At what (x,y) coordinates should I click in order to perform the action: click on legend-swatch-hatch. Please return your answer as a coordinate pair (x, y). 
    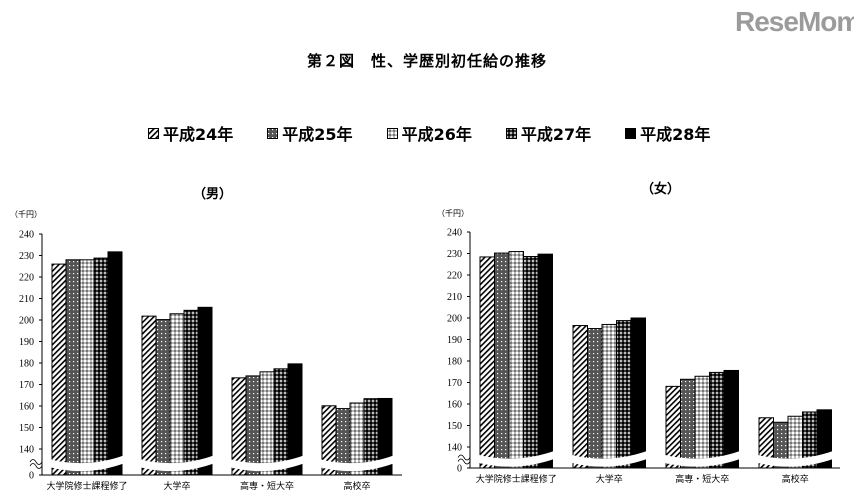
    Looking at the image, I should click on (153, 133).